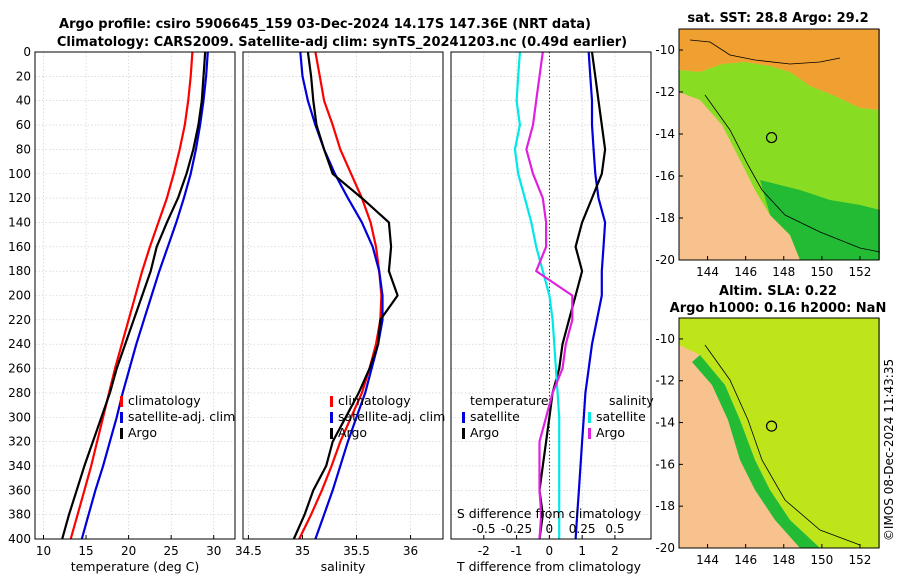 The height and width of the screenshot is (580, 900). I want to click on salinity-difference-tick-labels: -0.5 -0.25 0 0.25 0.5, so click(548, 529).